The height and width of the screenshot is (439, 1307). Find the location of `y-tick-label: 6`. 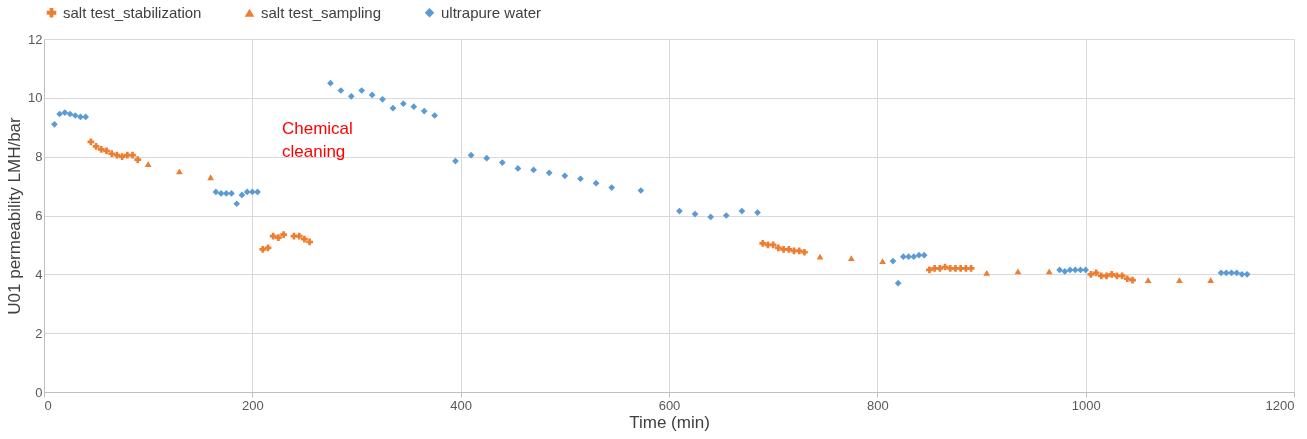

y-tick-label: 6 is located at coordinates (39, 215).